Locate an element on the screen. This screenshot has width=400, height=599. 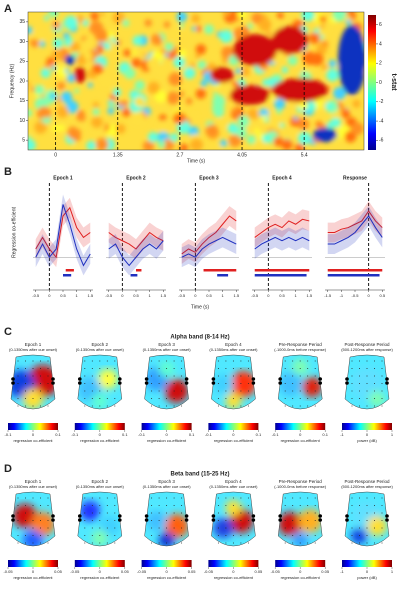
colorbar-tick-label: -0.05 is located at coordinates (142, 571).